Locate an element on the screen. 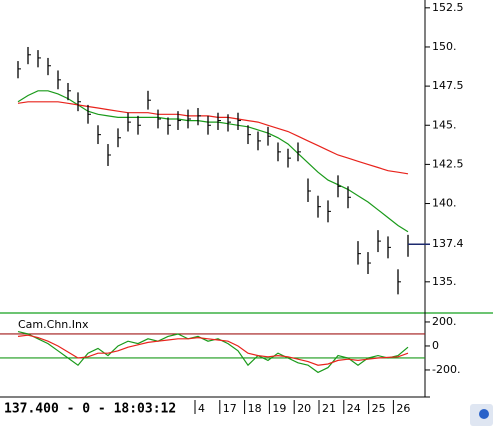  x-tick-label: 4 is located at coordinates (201, 408).